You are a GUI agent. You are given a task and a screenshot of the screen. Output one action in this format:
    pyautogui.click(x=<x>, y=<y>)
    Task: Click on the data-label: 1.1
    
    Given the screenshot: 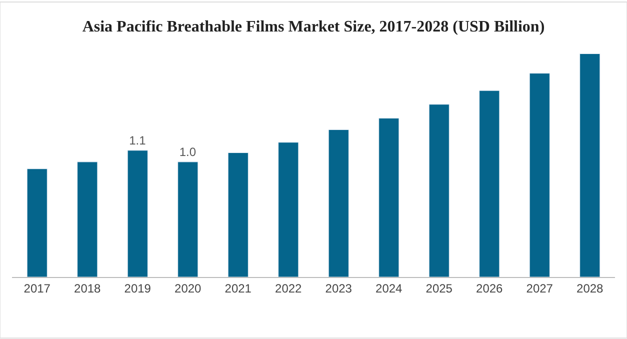 What is the action you would take?
    pyautogui.click(x=137, y=140)
    